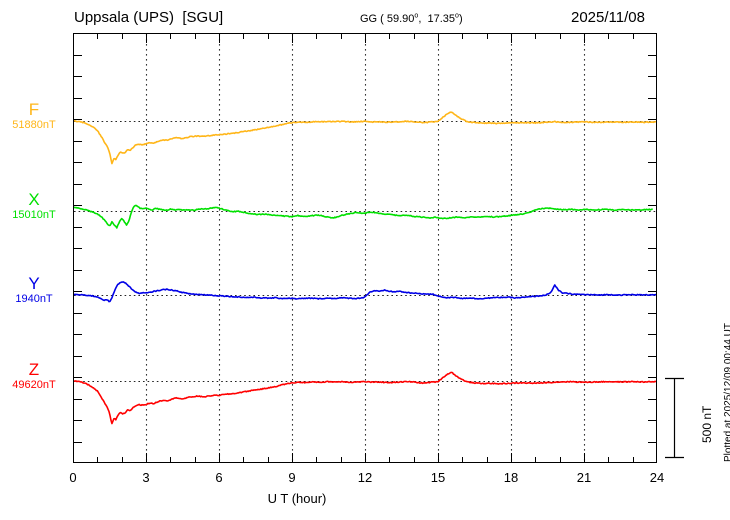 This screenshot has width=730, height=520. Describe the element at coordinates (34, 199) in the screenshot. I see `component-letter-x: X` at that location.